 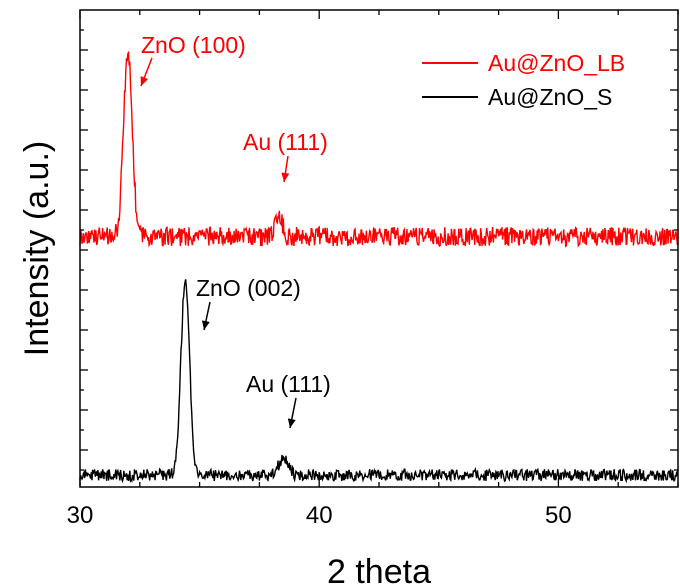 I want to click on annotation-zno-002: ZnO (002), so click(x=248, y=288).